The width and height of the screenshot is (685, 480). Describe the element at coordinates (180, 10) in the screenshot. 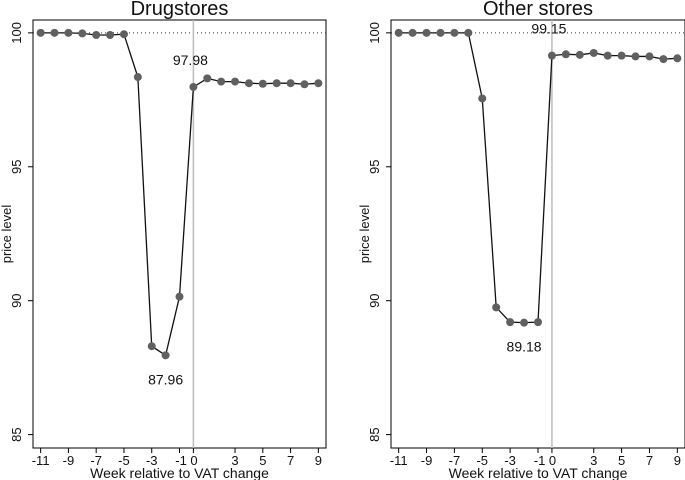

I see `chart-title: Drugstores` at that location.